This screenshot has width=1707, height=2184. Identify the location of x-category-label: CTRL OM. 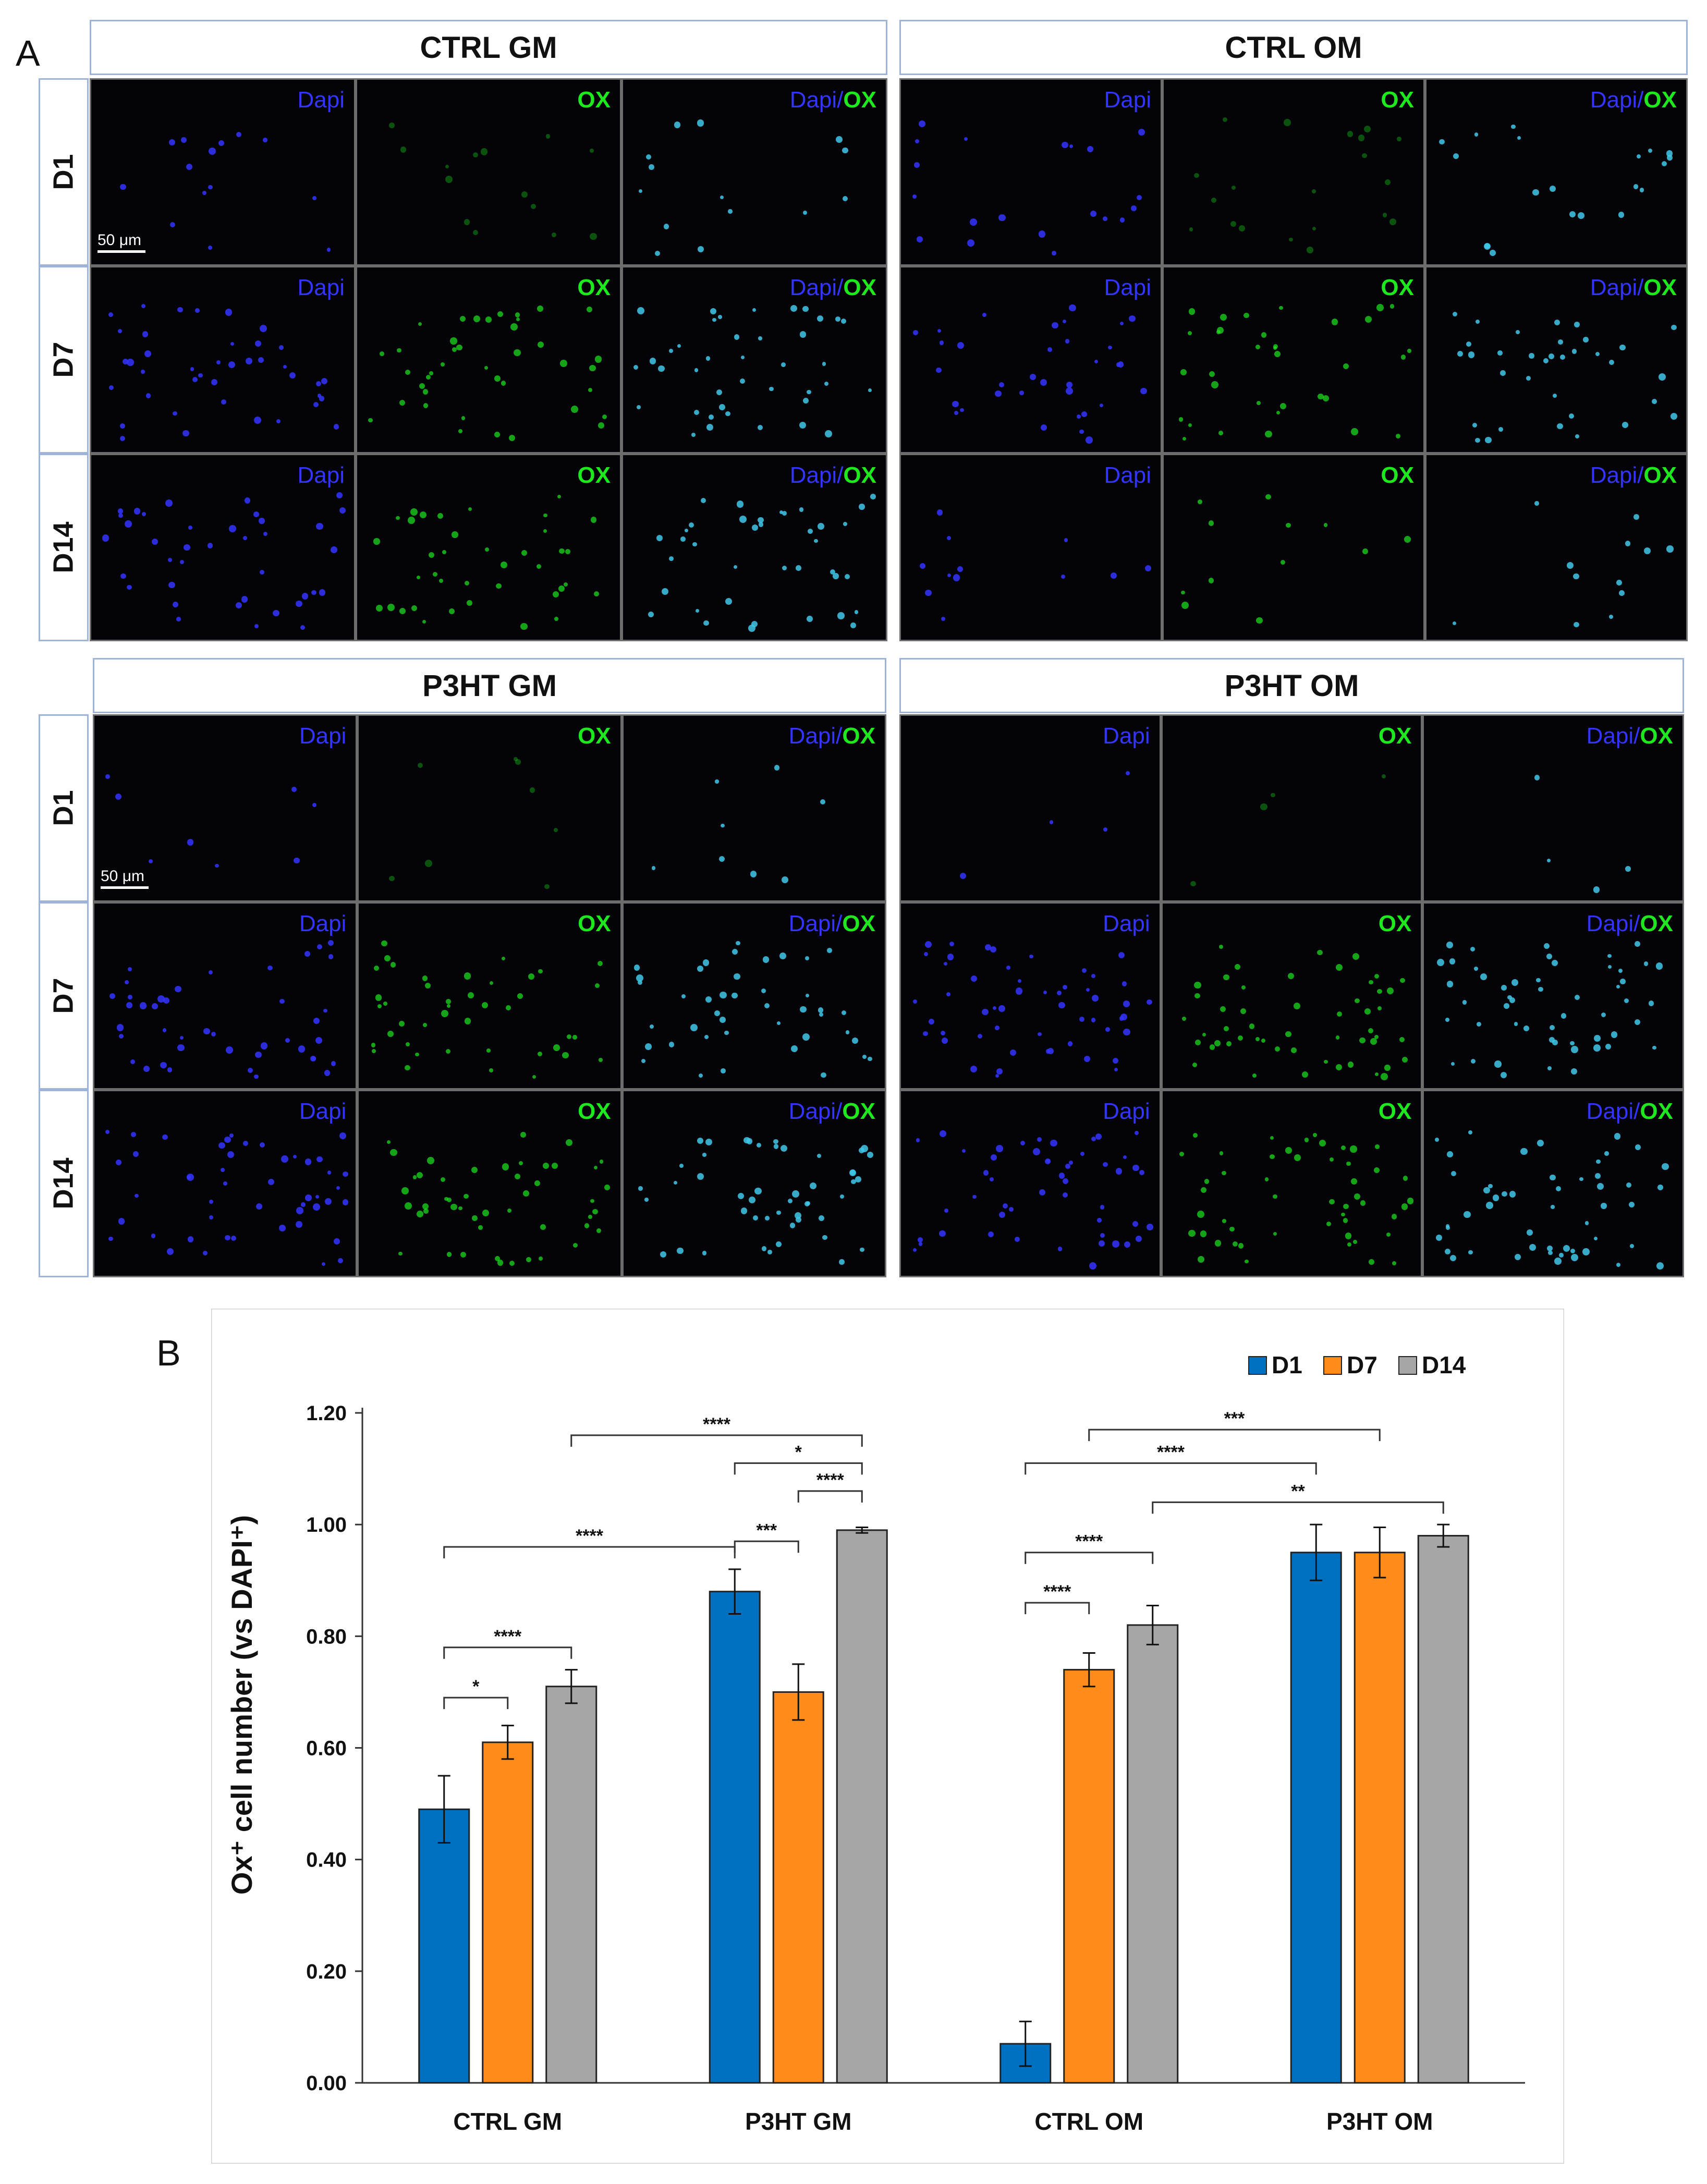
(1088, 2121).